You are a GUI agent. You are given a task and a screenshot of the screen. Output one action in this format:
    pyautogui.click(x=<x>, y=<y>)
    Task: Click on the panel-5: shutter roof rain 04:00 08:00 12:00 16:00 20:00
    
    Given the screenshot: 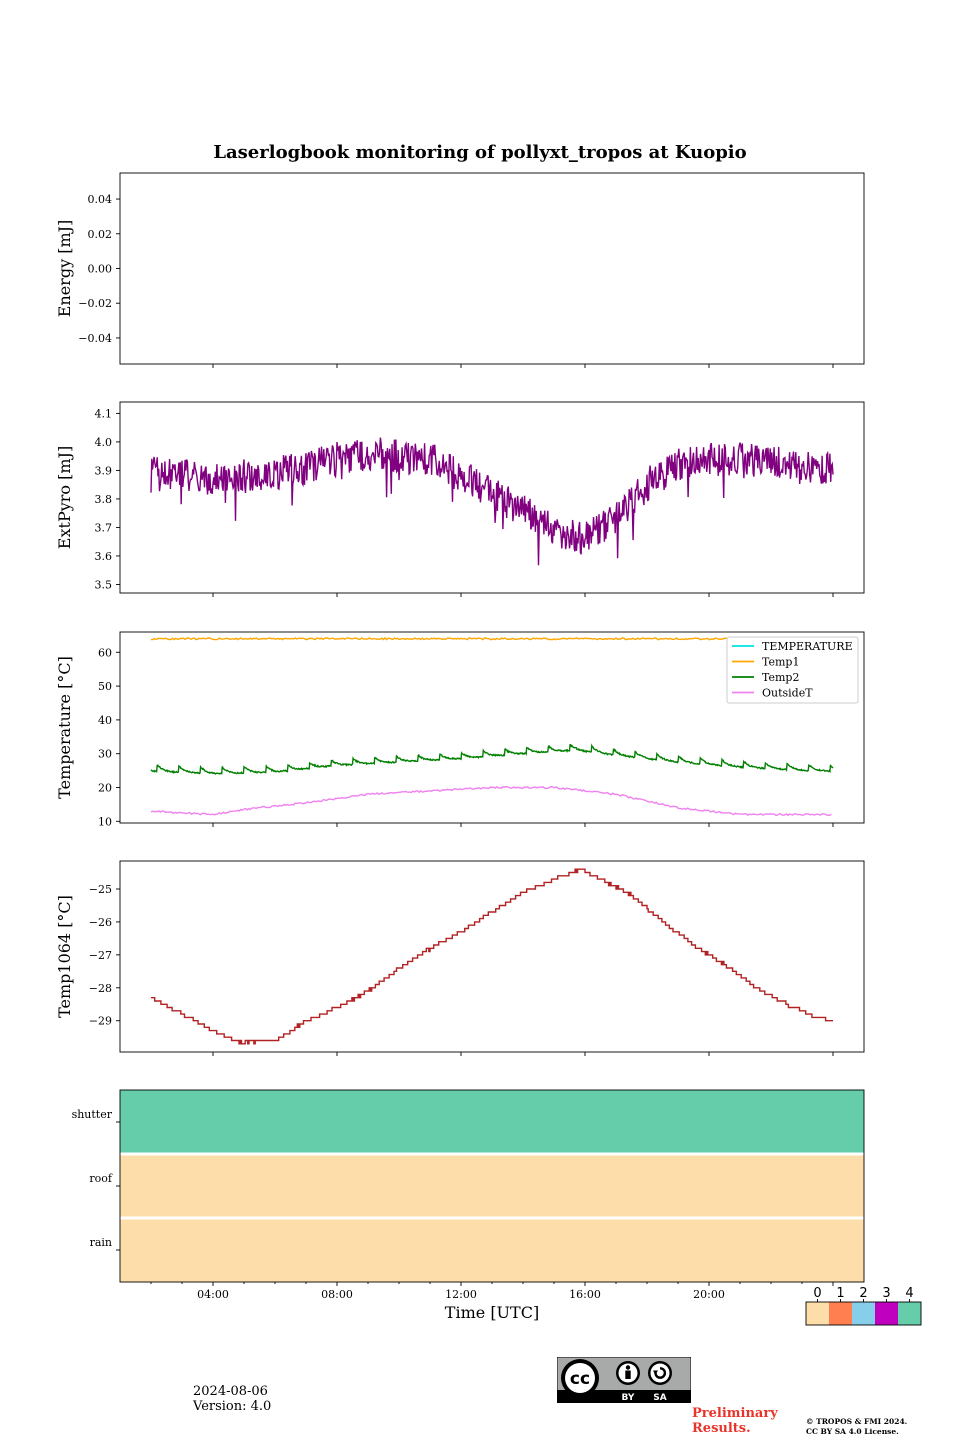 What is the action you would take?
    pyautogui.click(x=468, y=1195)
    